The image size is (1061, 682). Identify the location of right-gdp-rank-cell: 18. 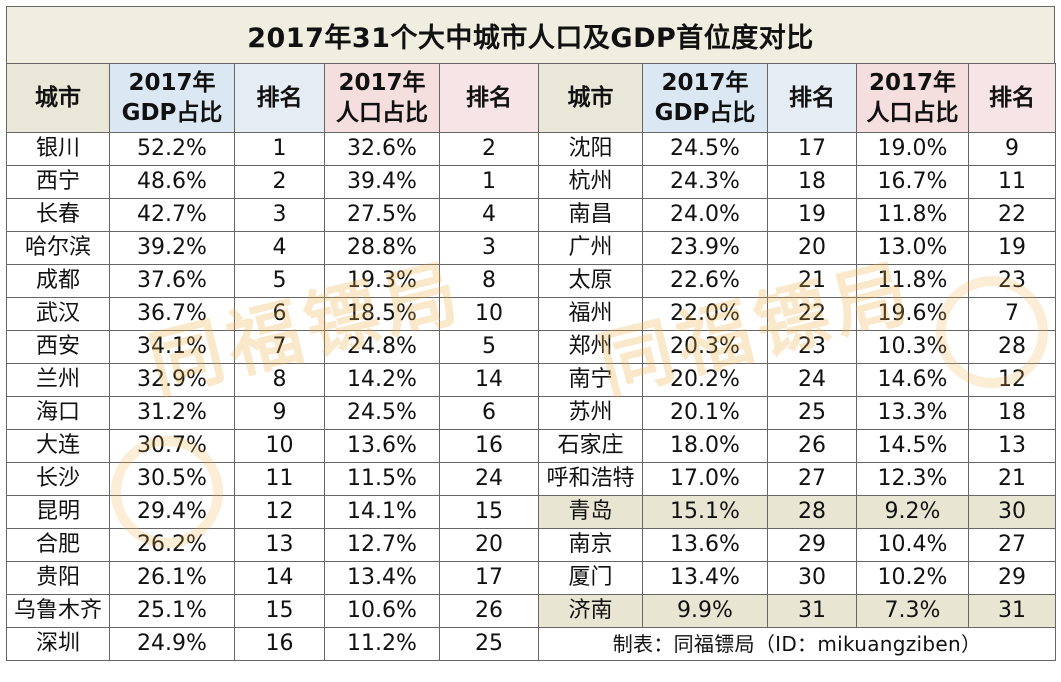
(812, 182).